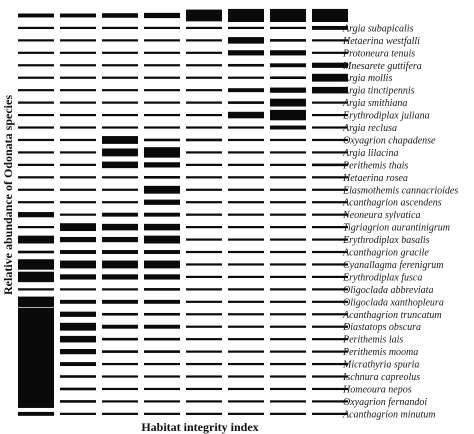  Describe the element at coordinates (380, 352) in the screenshot. I see `species-label: Perithemis mooma` at that location.